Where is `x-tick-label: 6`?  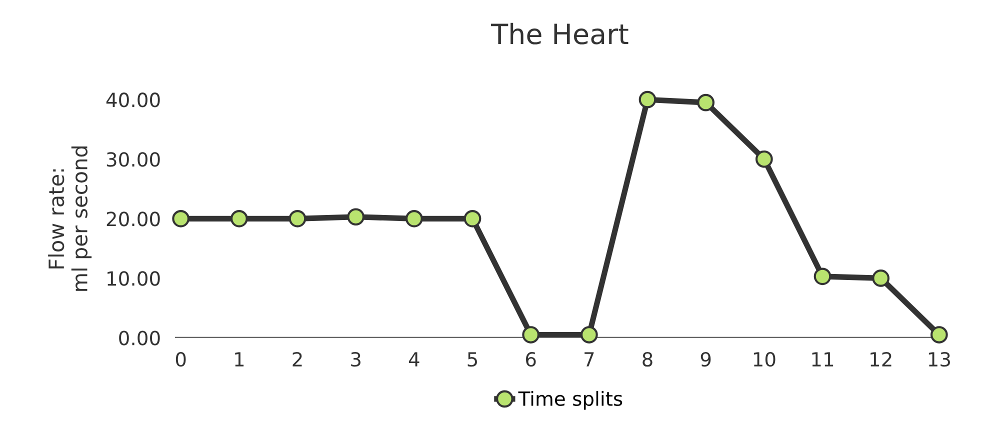
x-tick-label: 6 is located at coordinates (531, 359).